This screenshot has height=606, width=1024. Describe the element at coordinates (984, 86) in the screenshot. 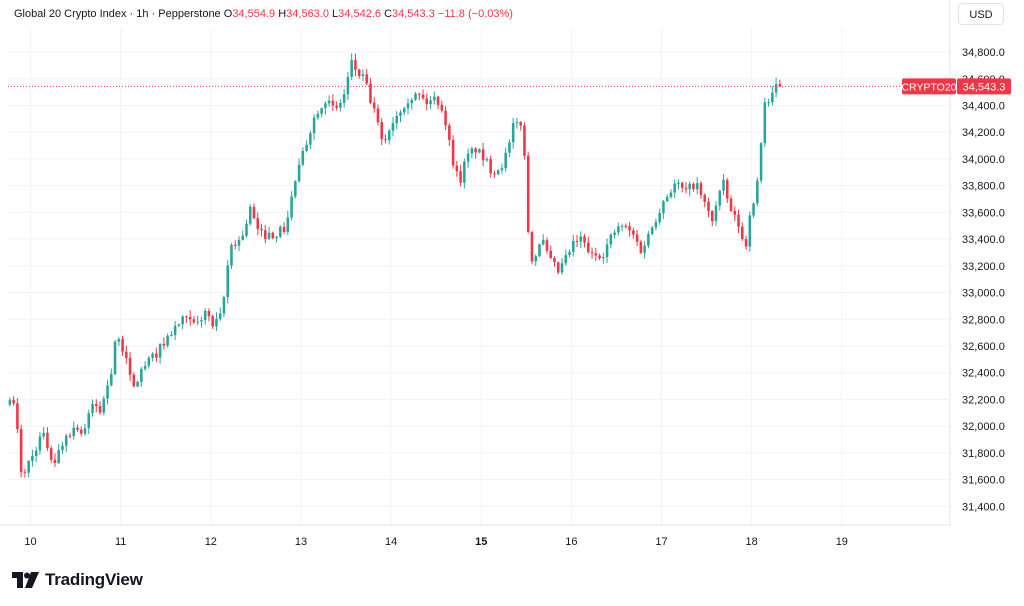

I see `last-price-badge` at that location.